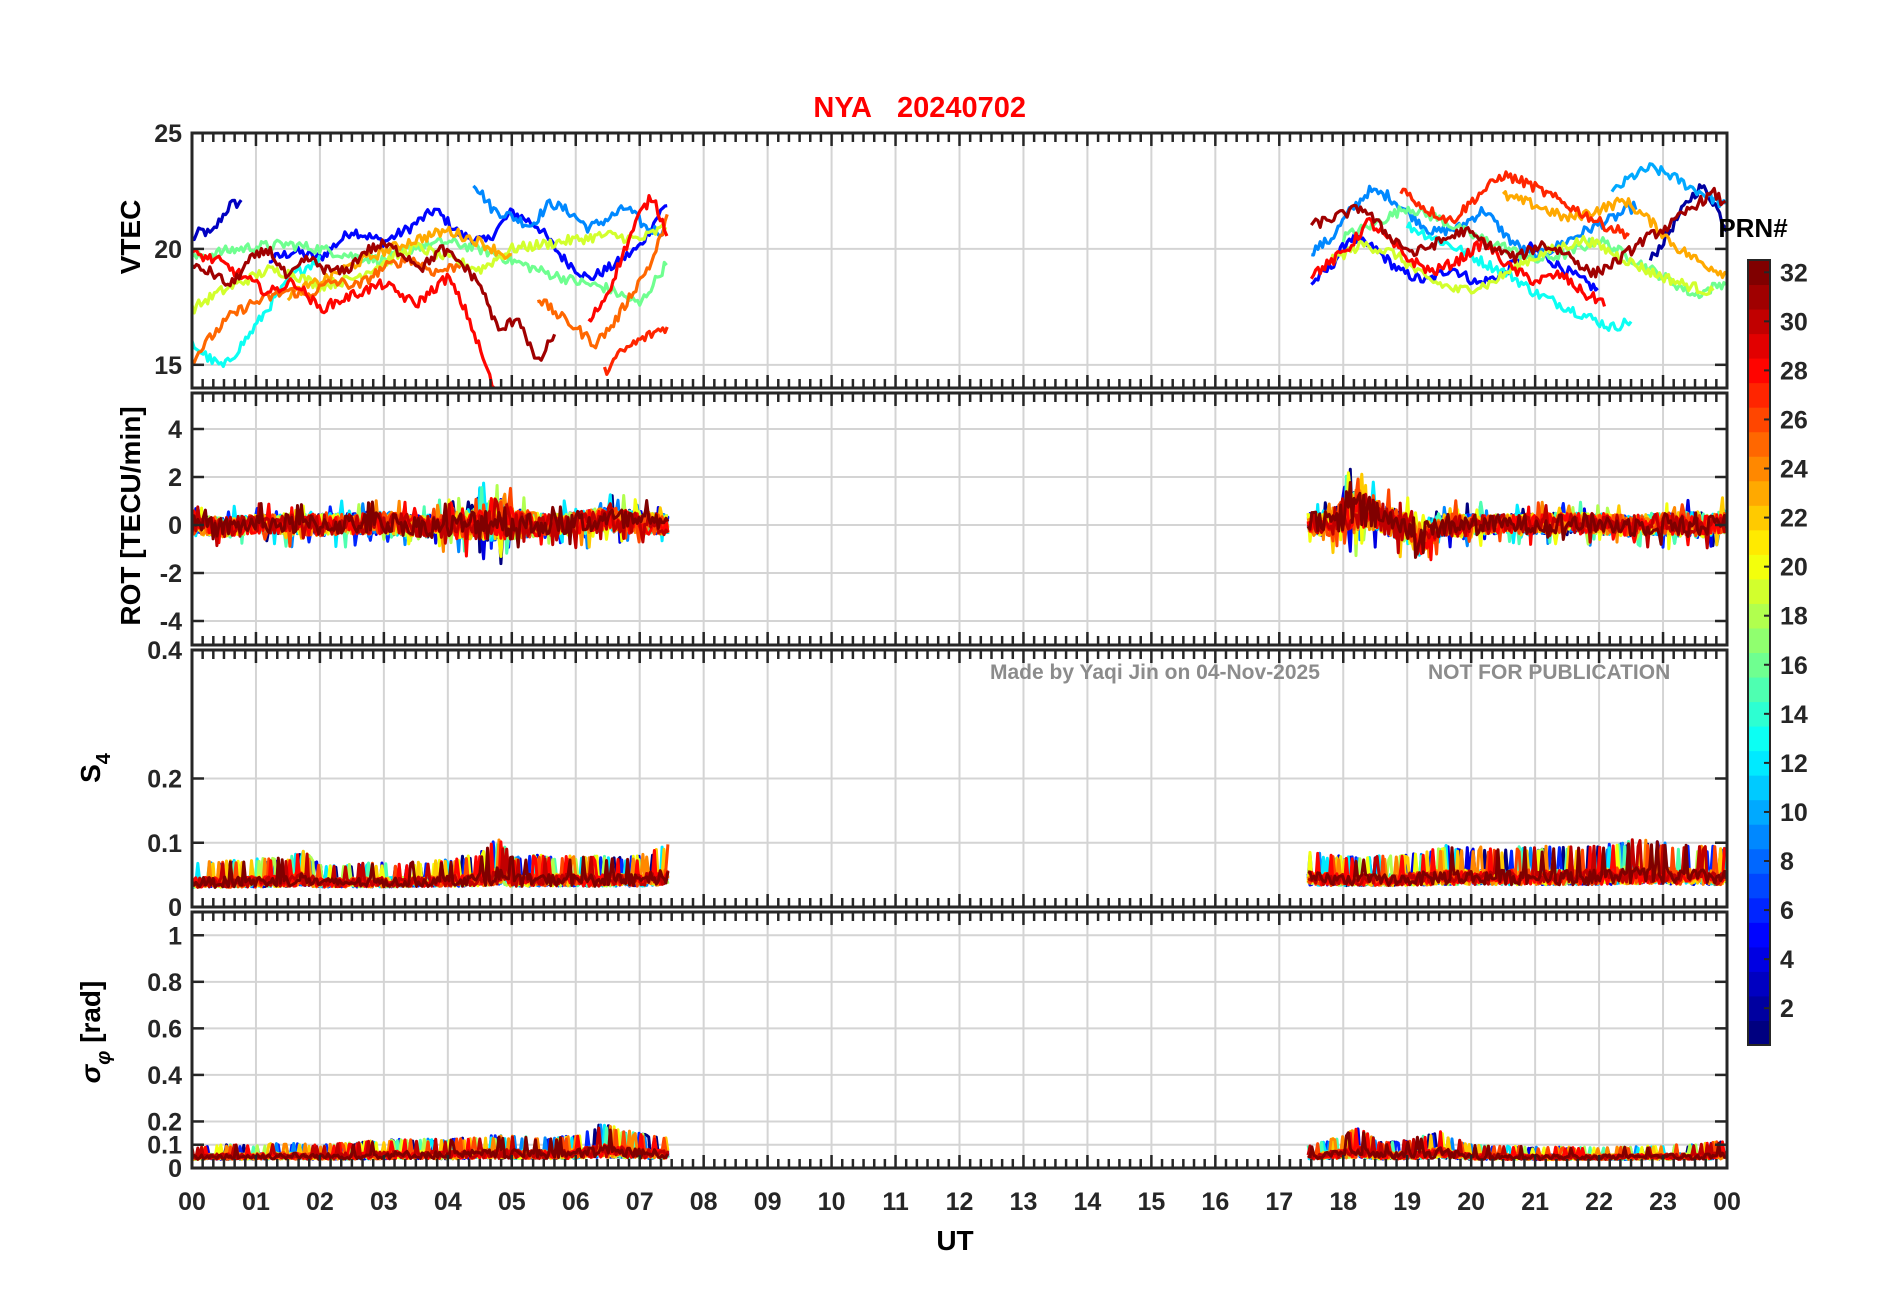 The height and width of the screenshot is (1292, 1902). Describe the element at coordinates (1151, 1202) in the screenshot. I see `x-tick-label: 15` at that location.